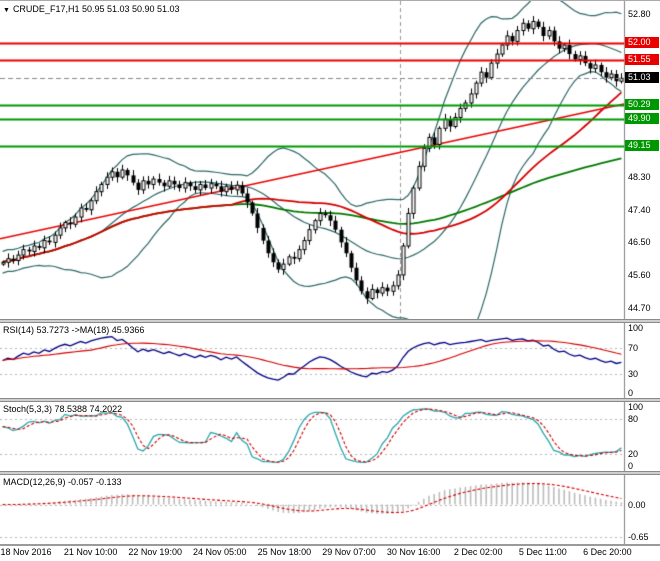 The width and height of the screenshot is (660, 561). Describe the element at coordinates (330, 436) in the screenshot. I see `stoch-panel-canvas` at that location.